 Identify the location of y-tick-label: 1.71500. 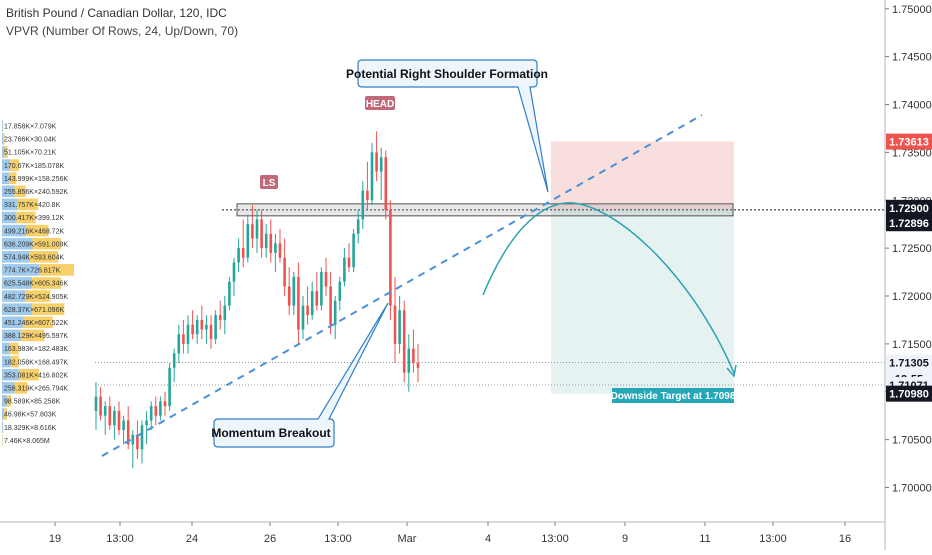
(912, 345).